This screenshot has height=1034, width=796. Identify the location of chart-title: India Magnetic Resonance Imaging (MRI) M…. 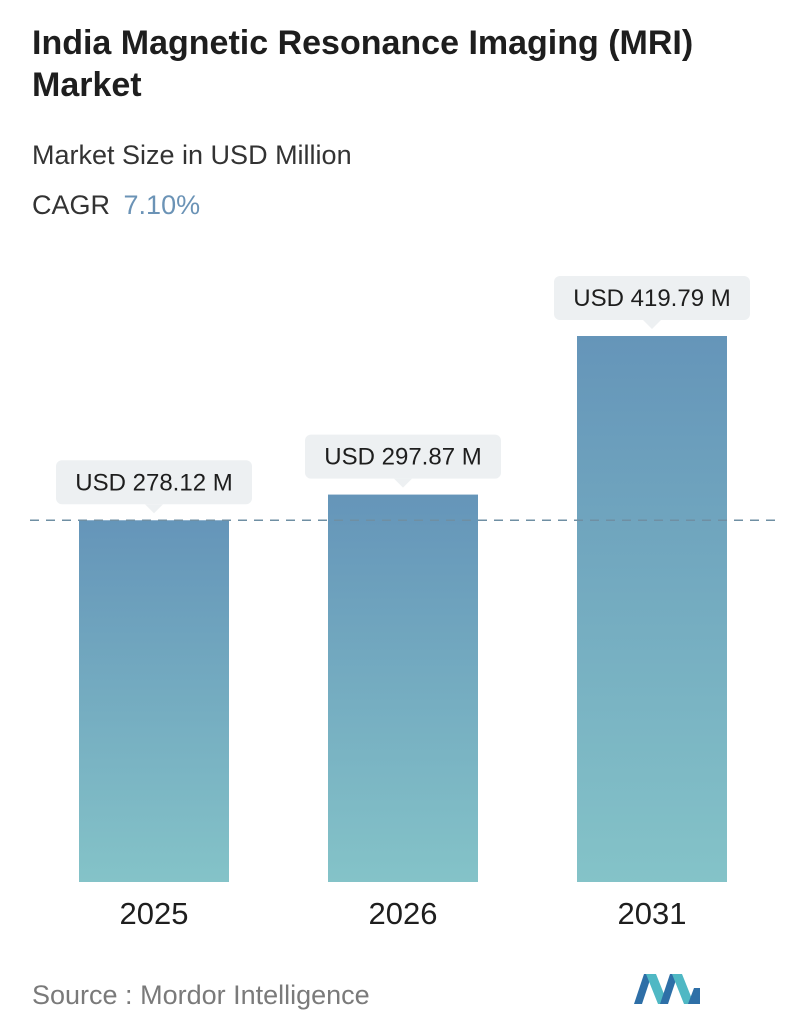
(363, 64).